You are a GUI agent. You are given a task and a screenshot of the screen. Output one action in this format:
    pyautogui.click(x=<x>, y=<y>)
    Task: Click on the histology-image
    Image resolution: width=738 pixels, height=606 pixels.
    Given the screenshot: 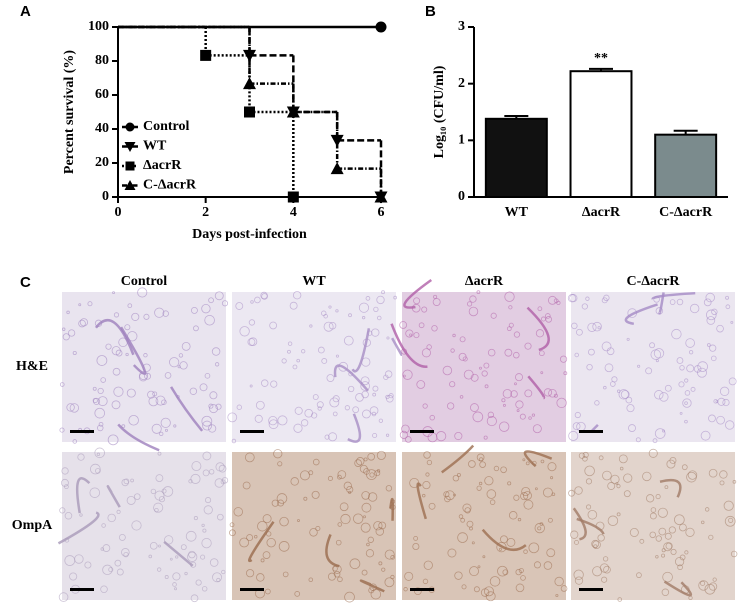 What is the action you would take?
    pyautogui.click(x=143, y=525)
    